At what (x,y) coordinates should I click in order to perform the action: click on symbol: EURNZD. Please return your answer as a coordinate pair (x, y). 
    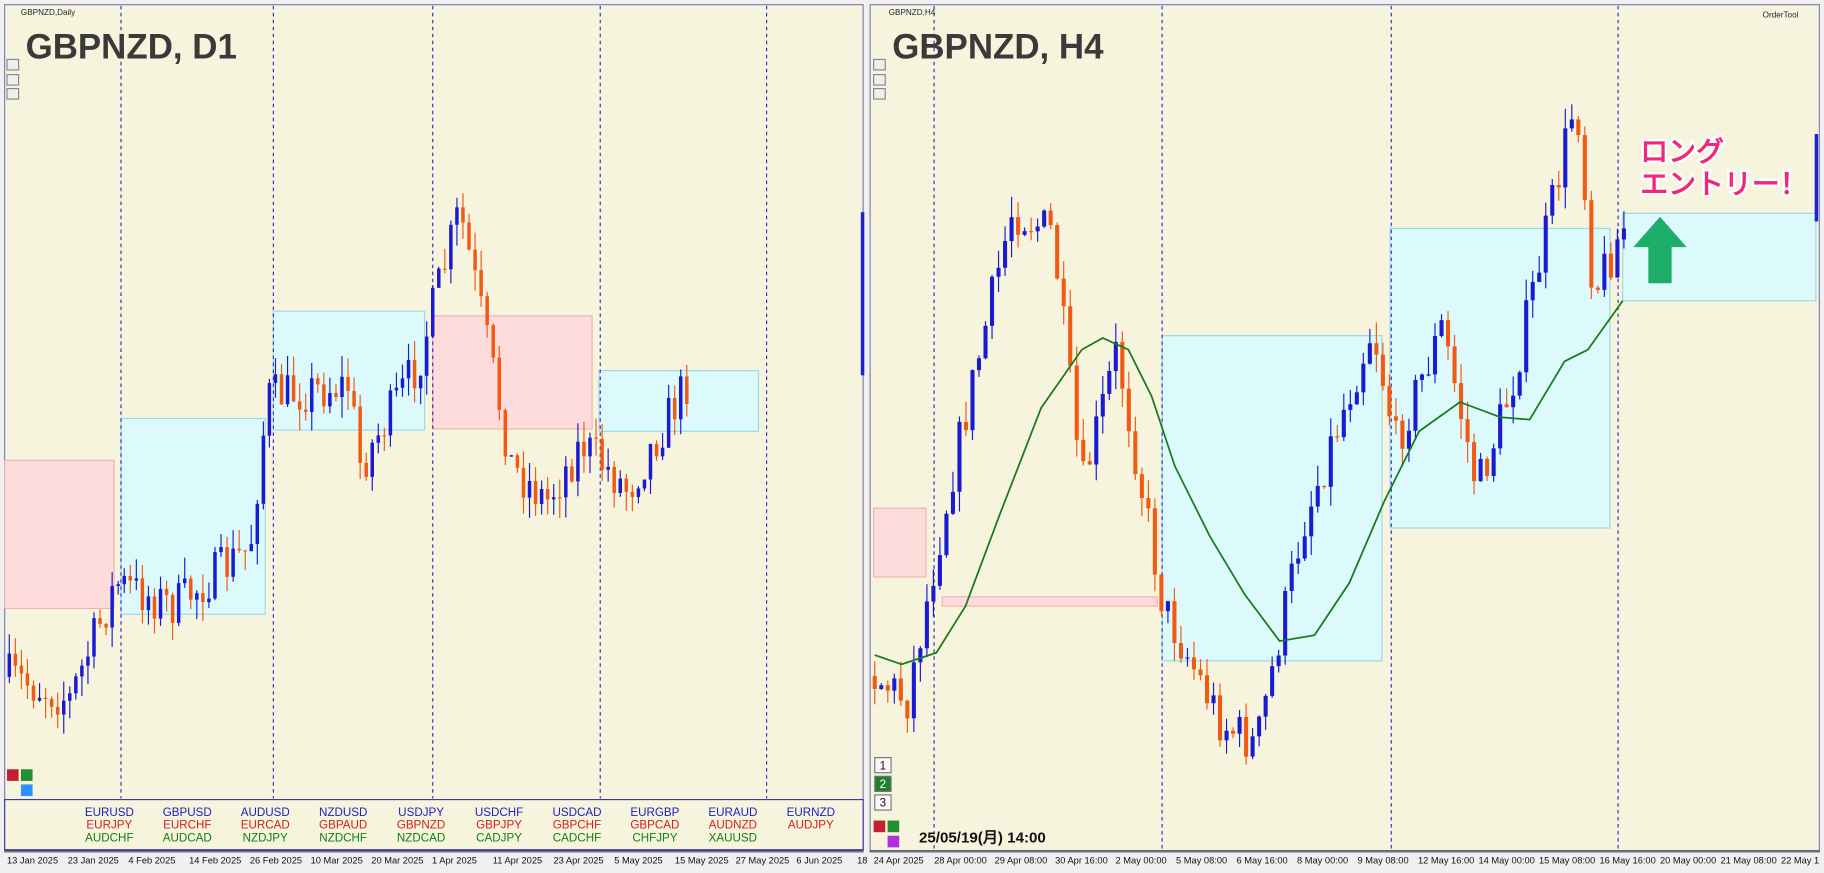
    Looking at the image, I should click on (811, 812).